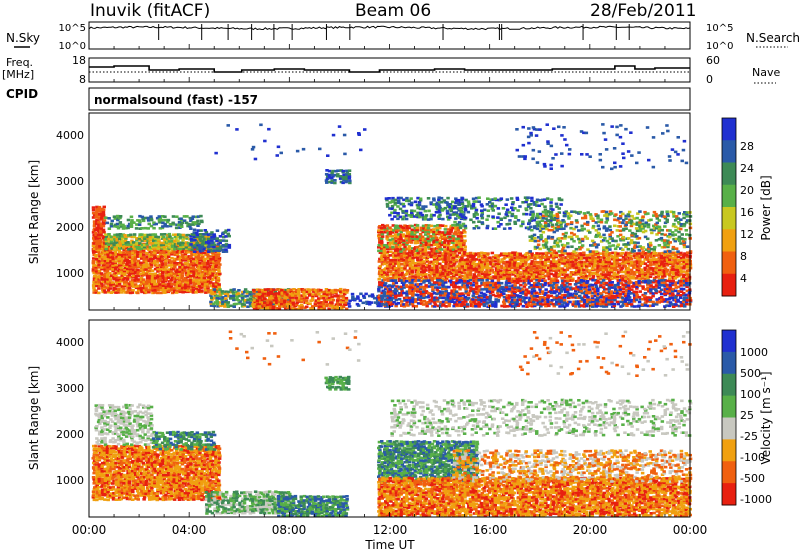 The height and width of the screenshot is (558, 800). I want to click on noise-tick-bottom-left: 10^0, so click(72, 46).